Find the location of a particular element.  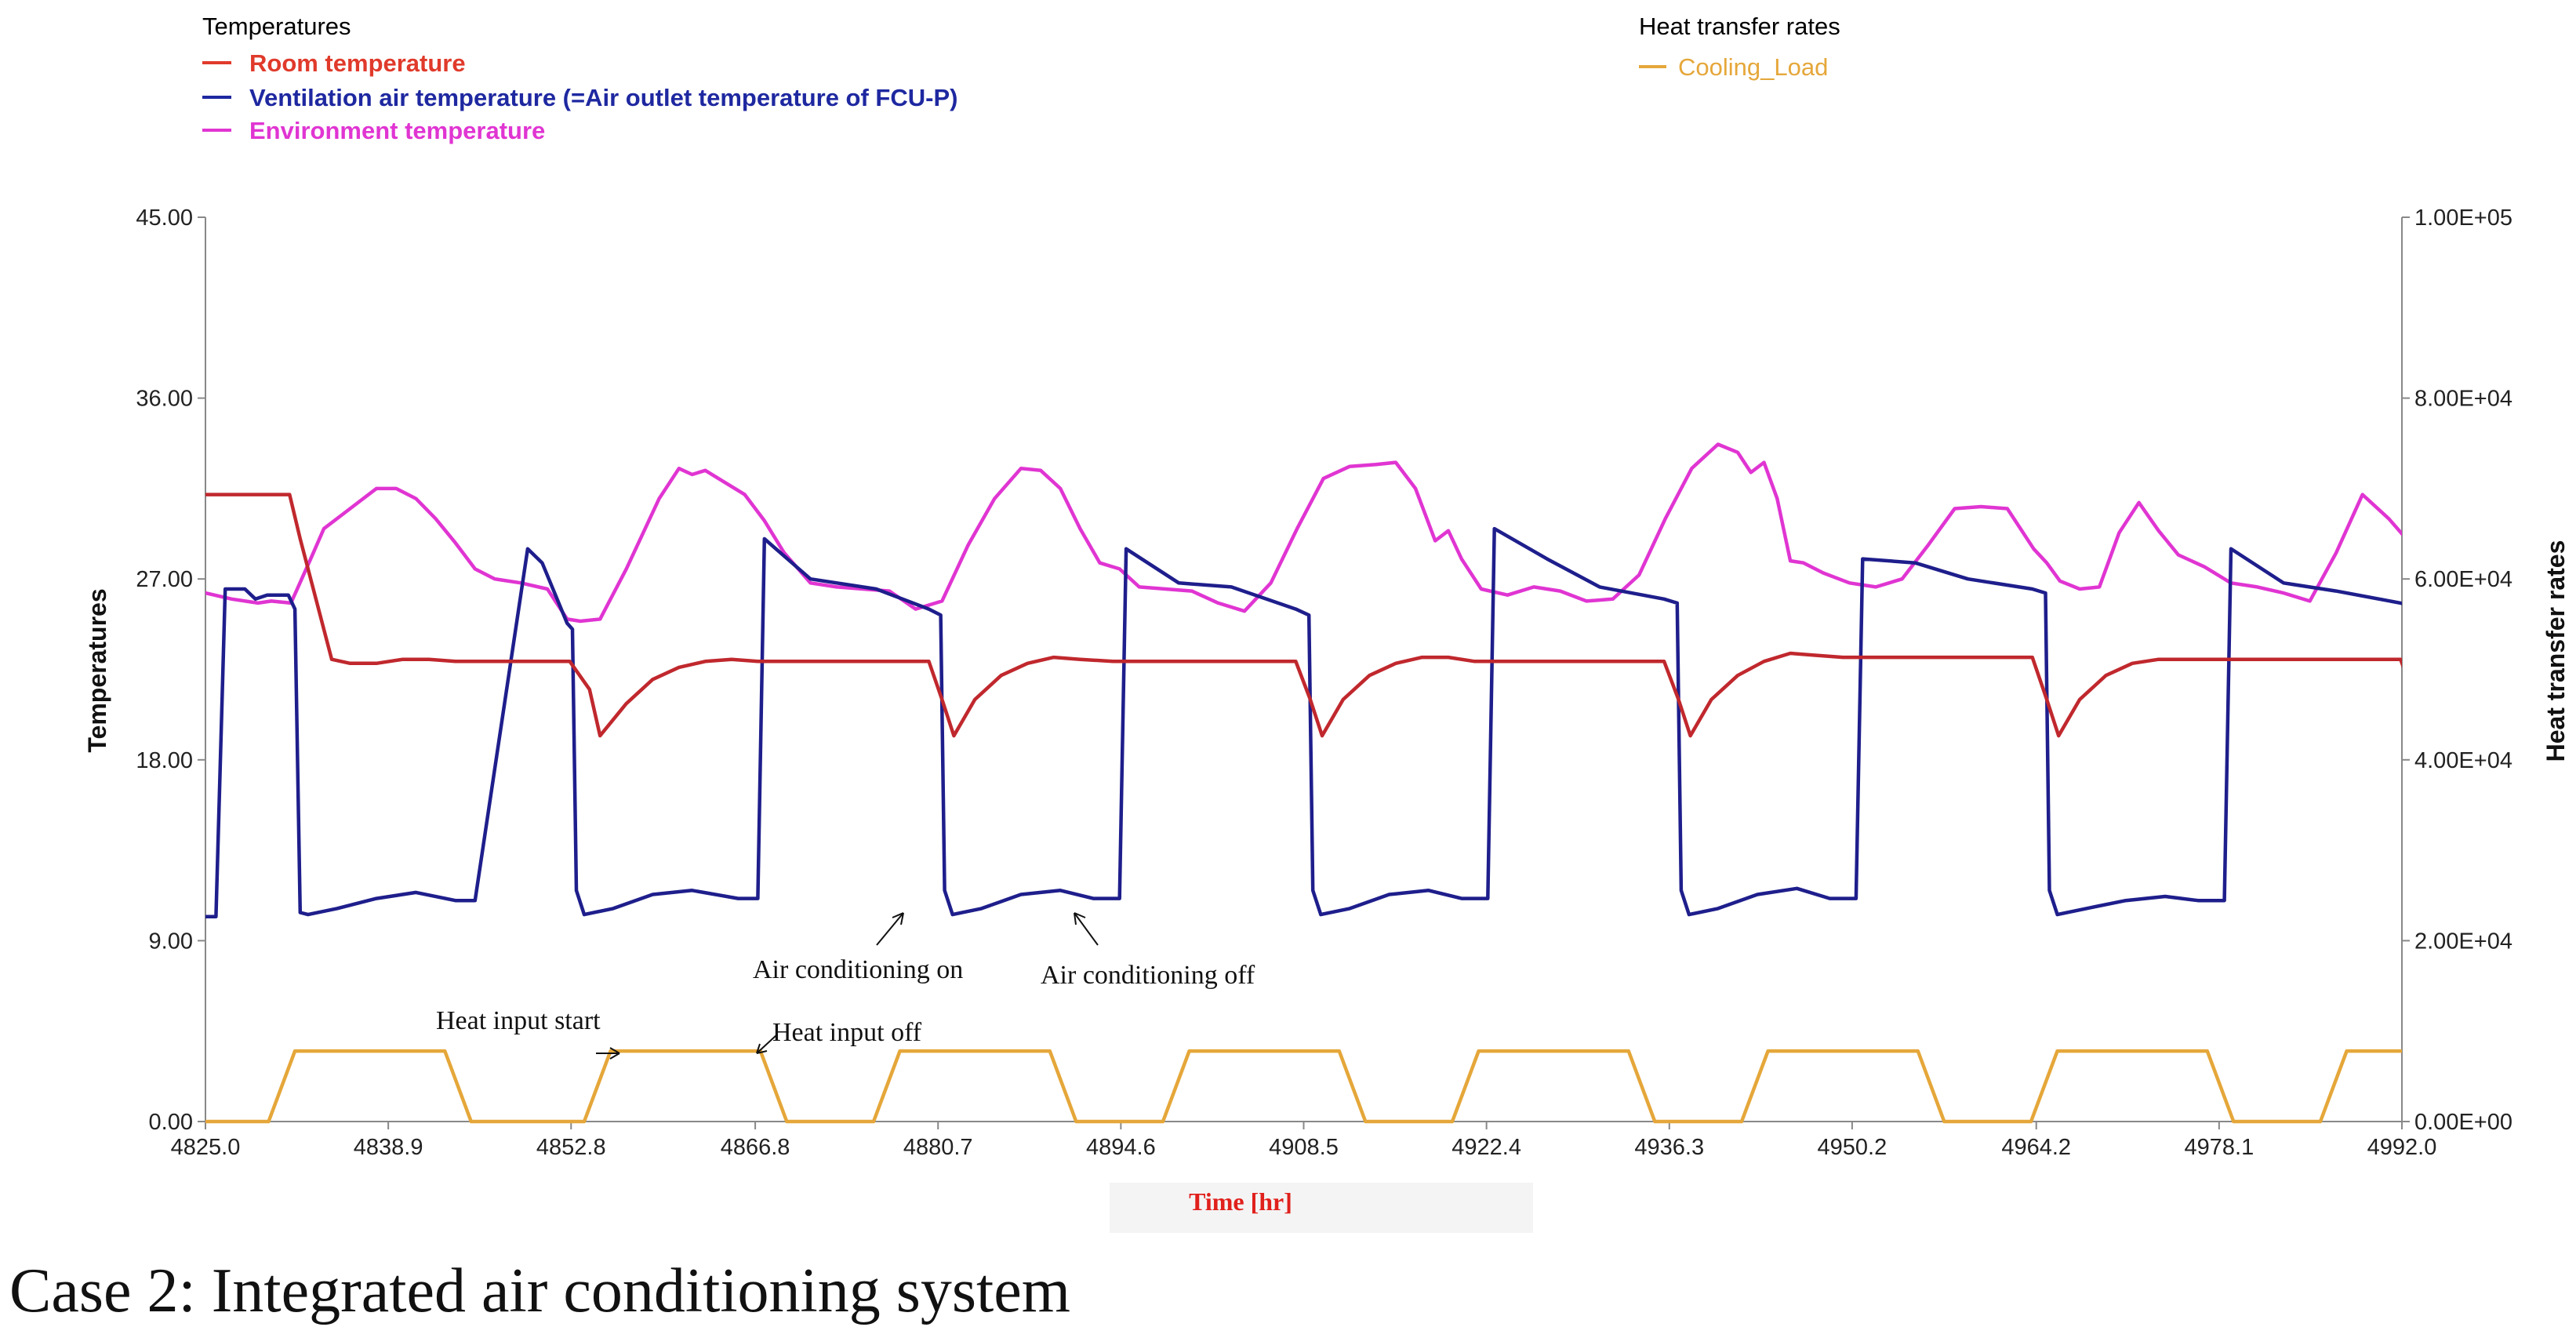

y-tick-label: 45.00 is located at coordinates (164, 218).